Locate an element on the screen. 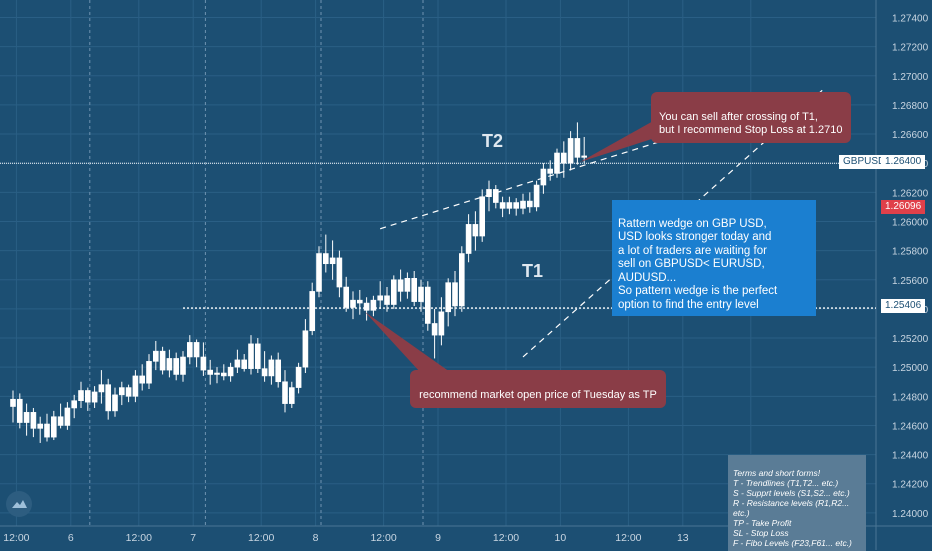 The height and width of the screenshot is (551, 932). y-tick-label: 1.25600 is located at coordinates (910, 281).